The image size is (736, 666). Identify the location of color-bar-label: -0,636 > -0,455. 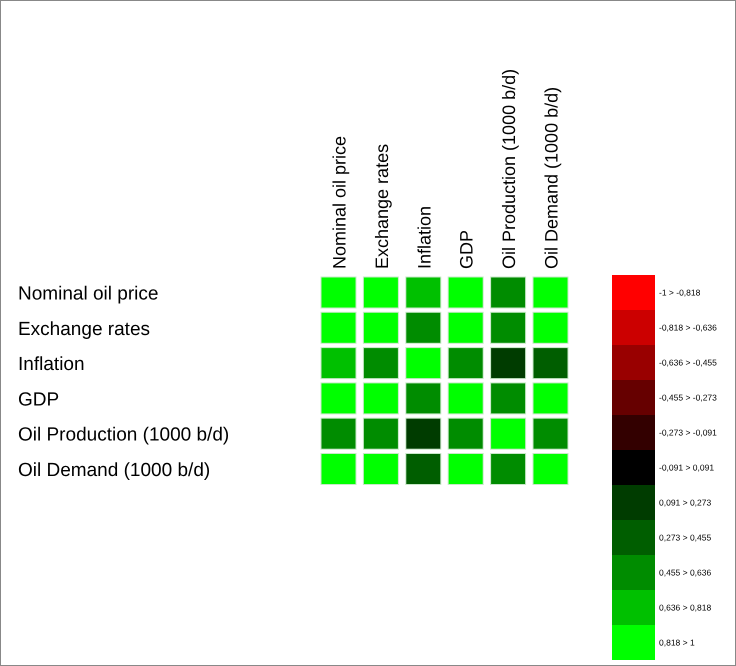
(688, 363).